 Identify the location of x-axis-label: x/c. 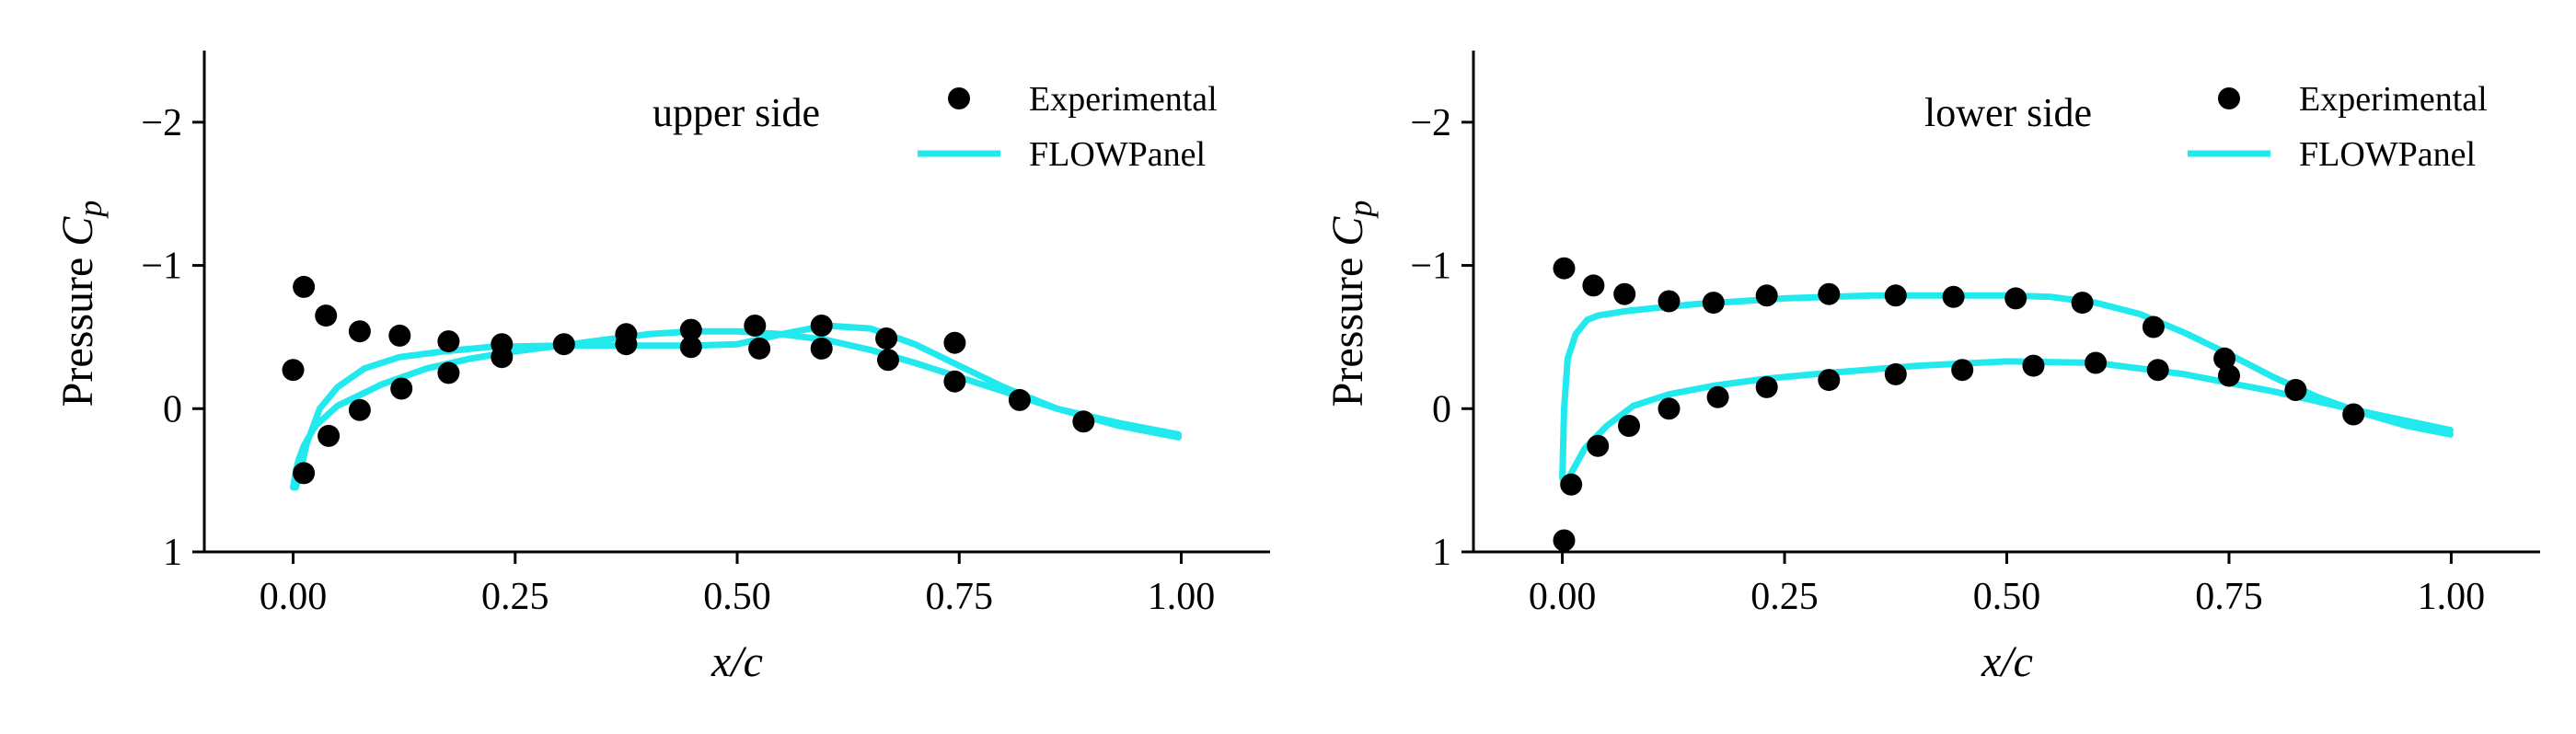
(2007, 661).